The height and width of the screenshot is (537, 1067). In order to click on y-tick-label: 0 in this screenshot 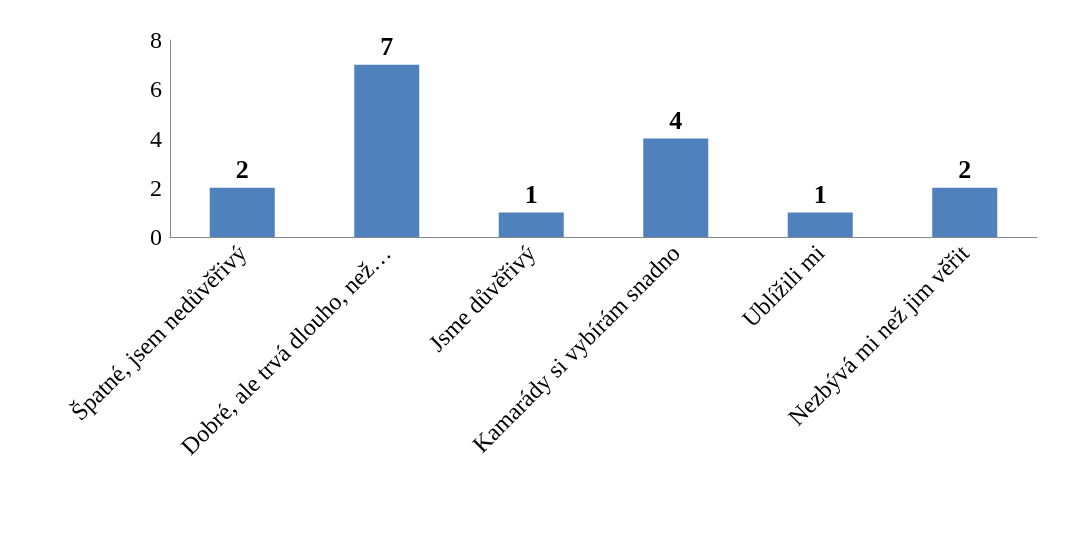, I will do `click(156, 237)`.